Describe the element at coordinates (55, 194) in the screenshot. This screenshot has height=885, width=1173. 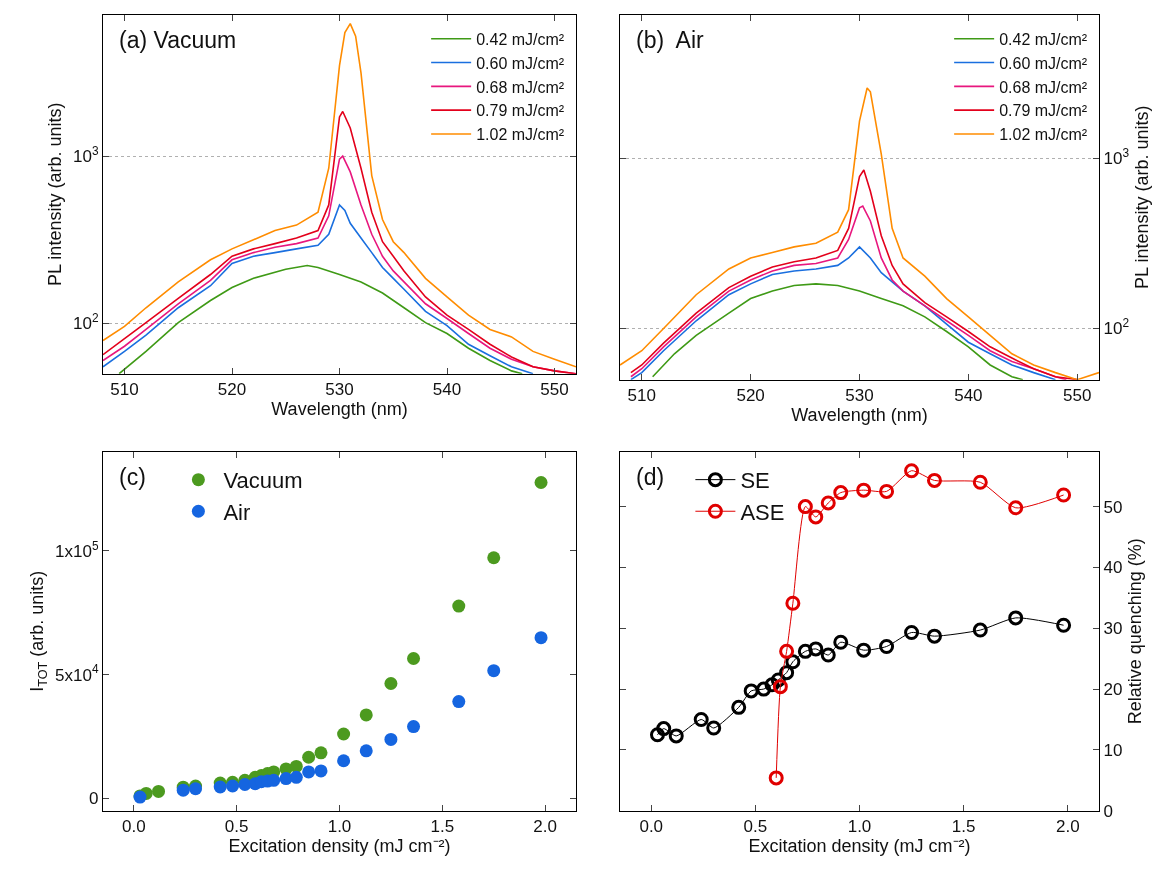
I see `y-axis-title: PL intensity (arb. units)` at that location.